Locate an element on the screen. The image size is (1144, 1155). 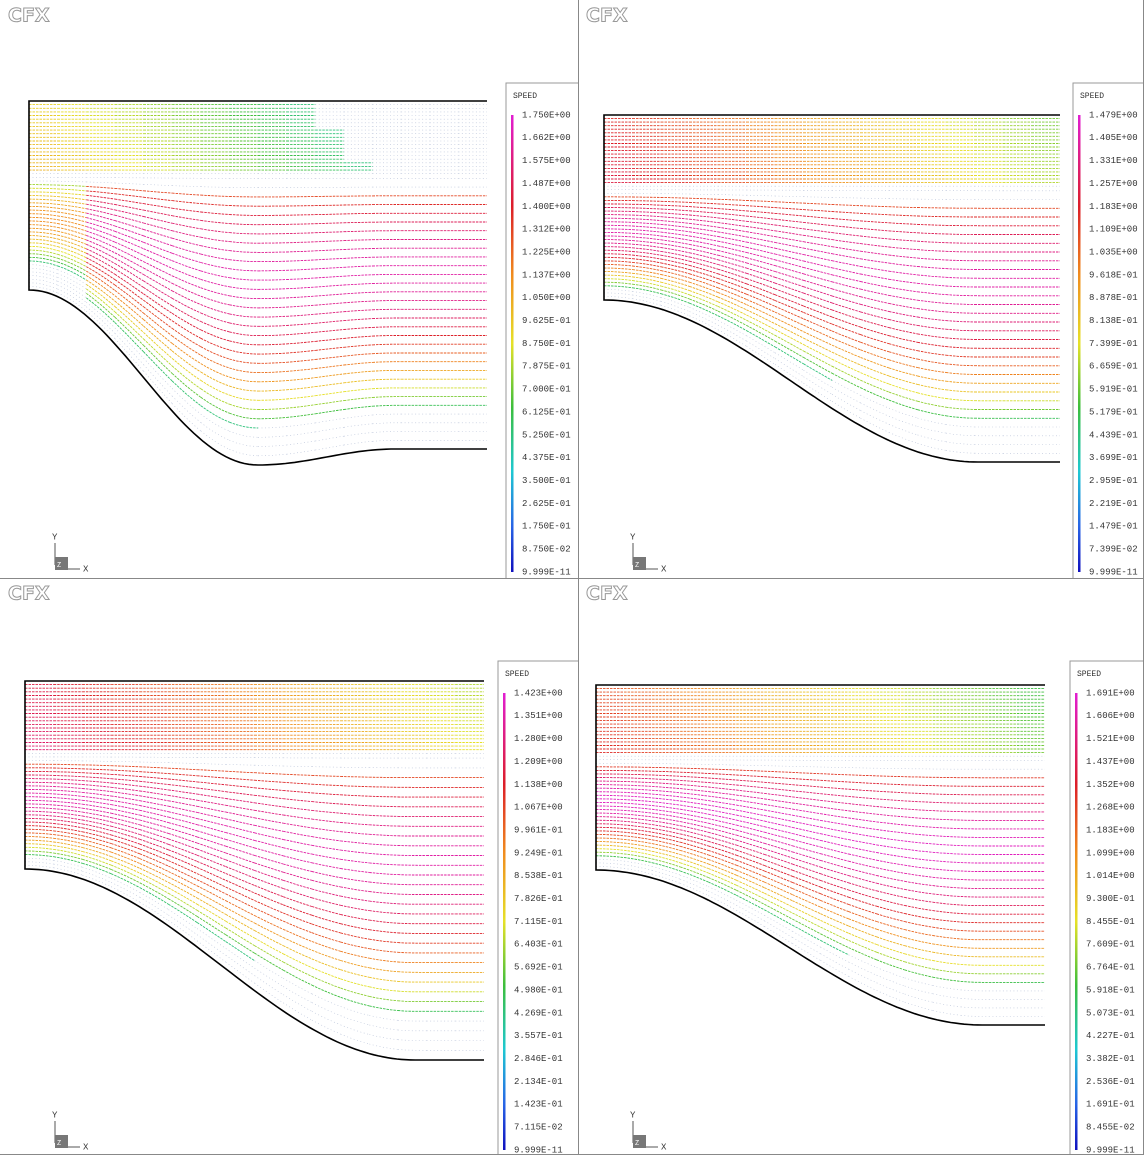
legend-label: 1.351E+00 is located at coordinates (538, 716).